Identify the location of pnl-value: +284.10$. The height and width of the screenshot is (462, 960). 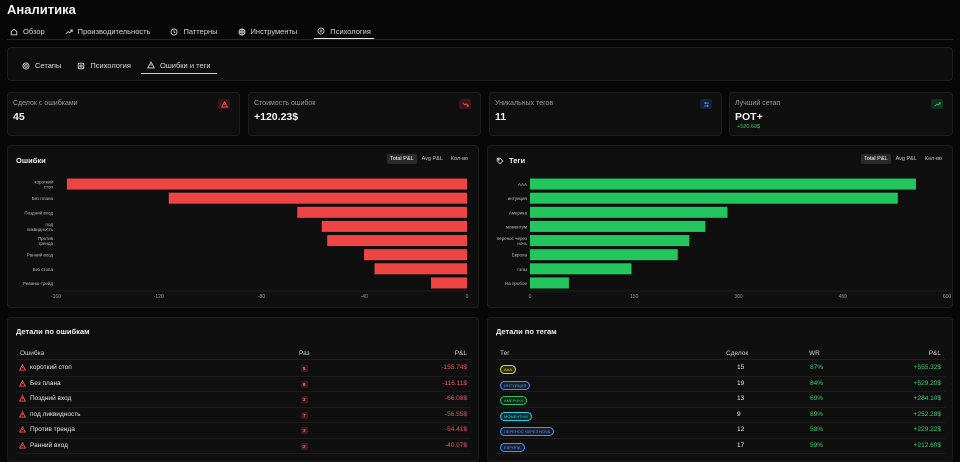
(927, 398).